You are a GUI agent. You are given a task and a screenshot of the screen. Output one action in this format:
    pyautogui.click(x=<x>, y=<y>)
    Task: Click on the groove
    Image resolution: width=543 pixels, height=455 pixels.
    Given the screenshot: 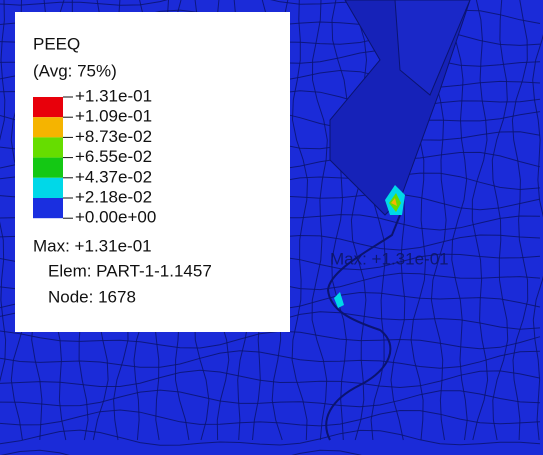 What is the action you would take?
    pyautogui.click(x=363, y=327)
    